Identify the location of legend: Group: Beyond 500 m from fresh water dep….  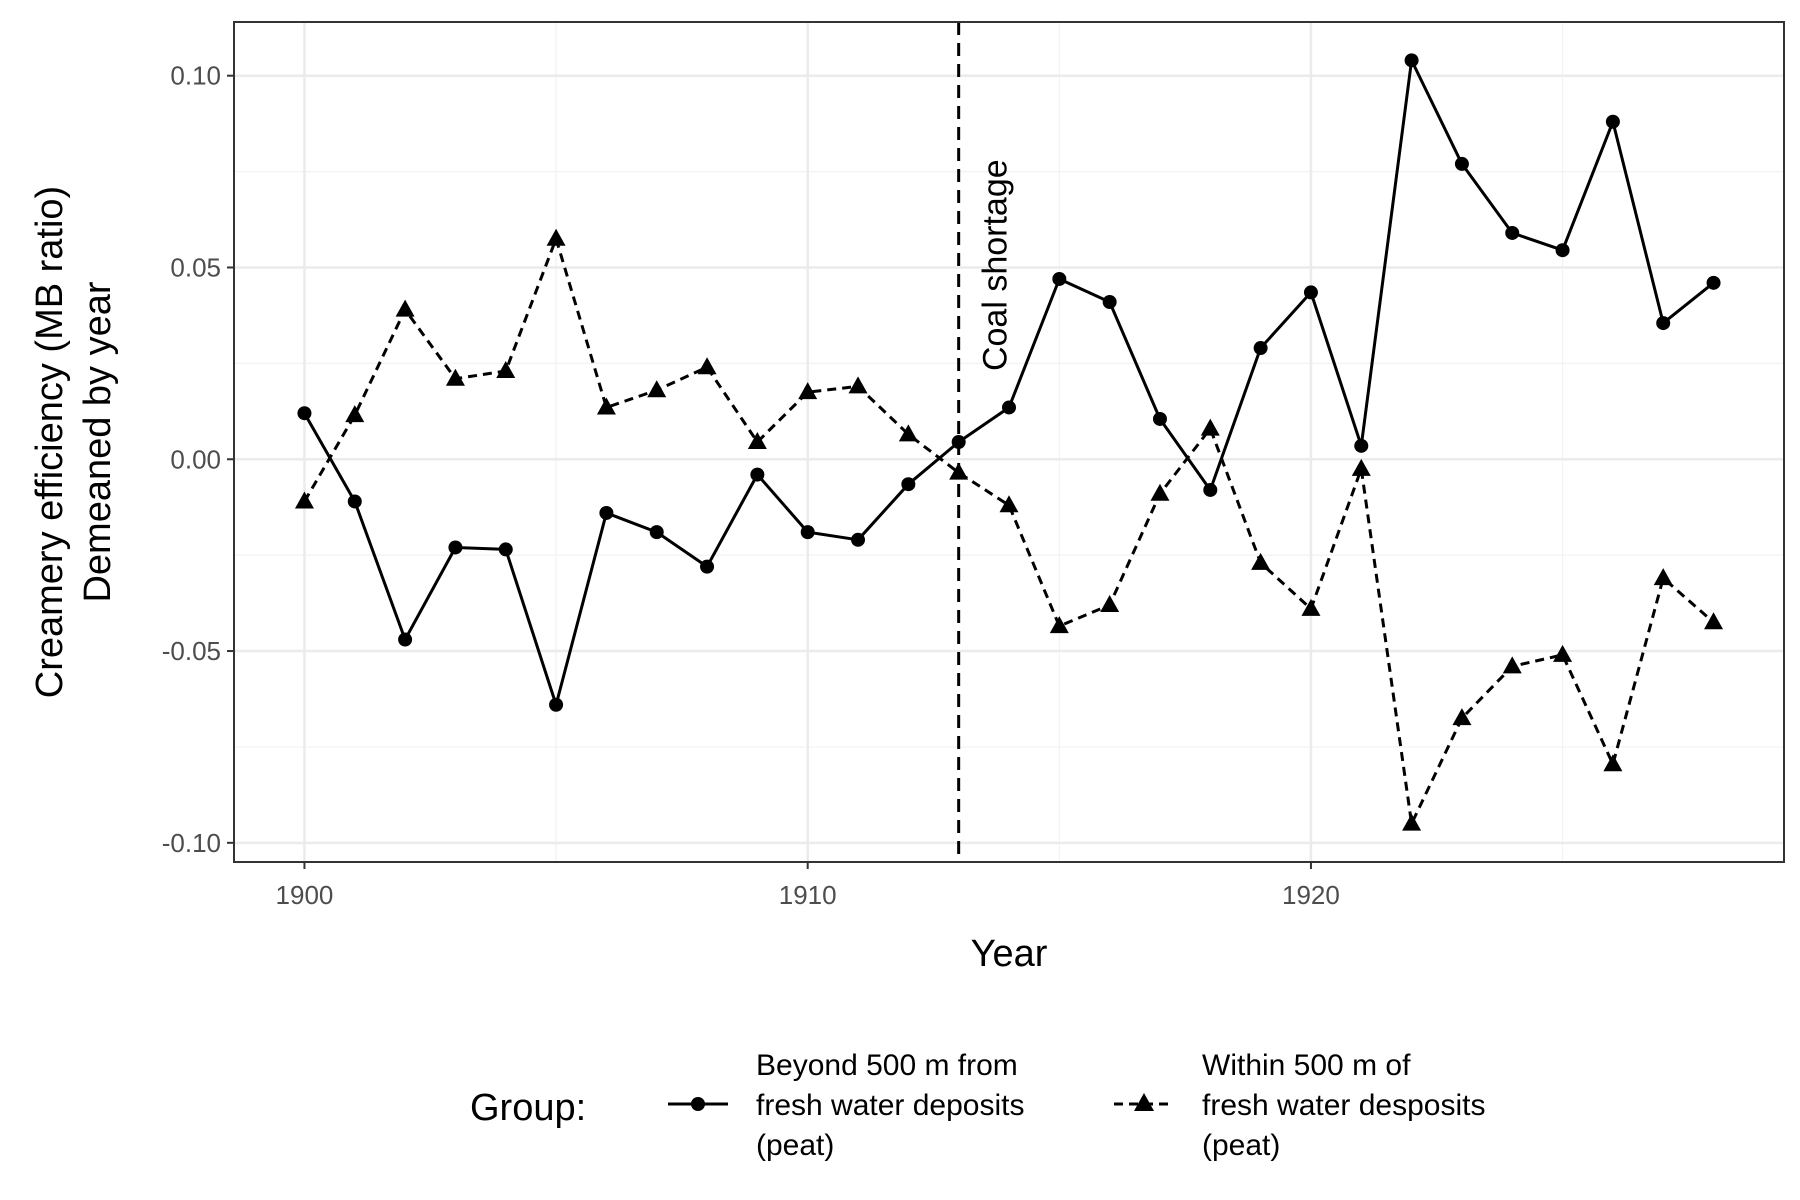
(977, 1105).